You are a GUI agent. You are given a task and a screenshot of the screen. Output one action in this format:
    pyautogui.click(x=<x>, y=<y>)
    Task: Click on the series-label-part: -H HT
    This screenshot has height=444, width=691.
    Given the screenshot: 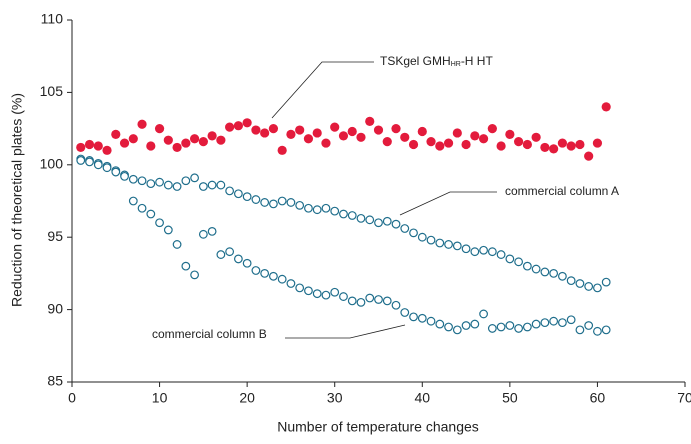 What is the action you would take?
    pyautogui.click(x=477, y=61)
    